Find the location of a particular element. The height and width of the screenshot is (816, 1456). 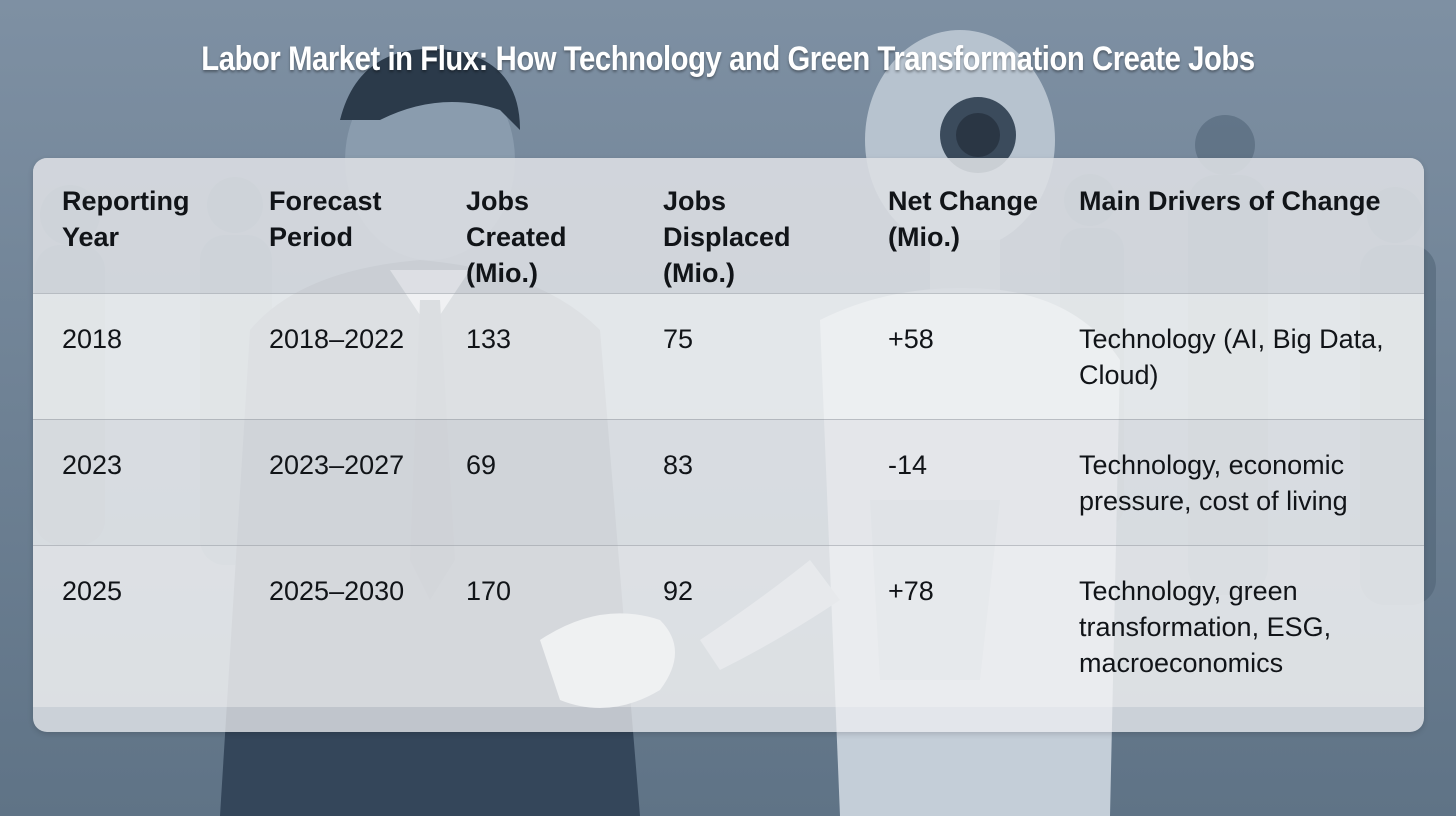

cell-jobs-created: 170 is located at coordinates (535, 625).